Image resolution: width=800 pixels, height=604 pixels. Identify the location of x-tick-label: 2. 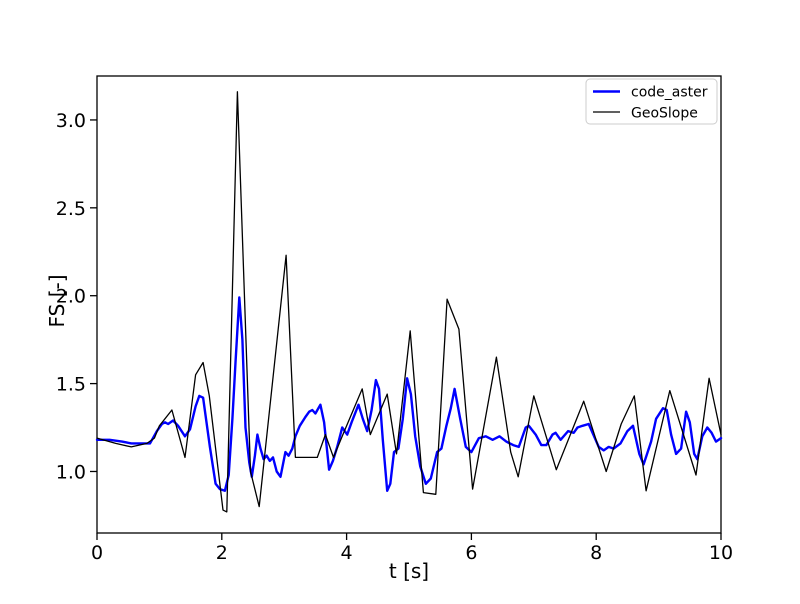
(222, 553).